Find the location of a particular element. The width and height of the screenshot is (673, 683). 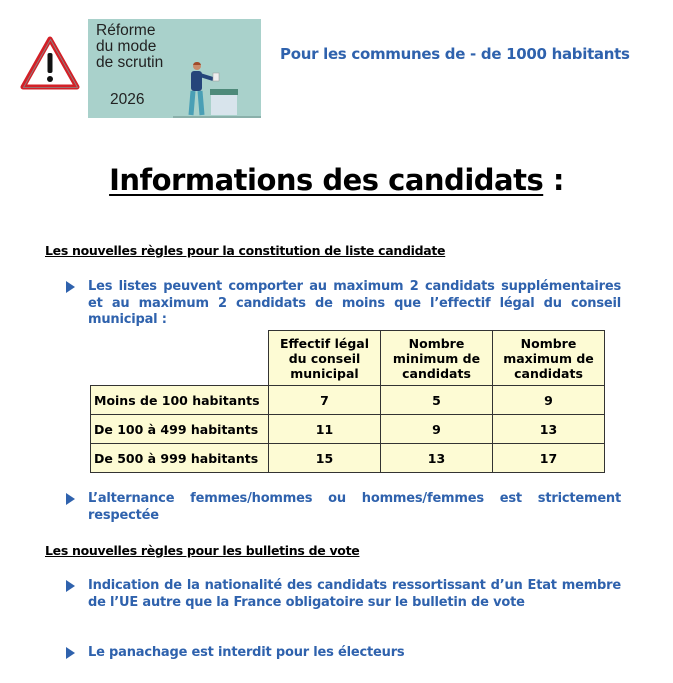

table-row: De 100 à 499 habitants 11 9 13 is located at coordinates (347, 429).